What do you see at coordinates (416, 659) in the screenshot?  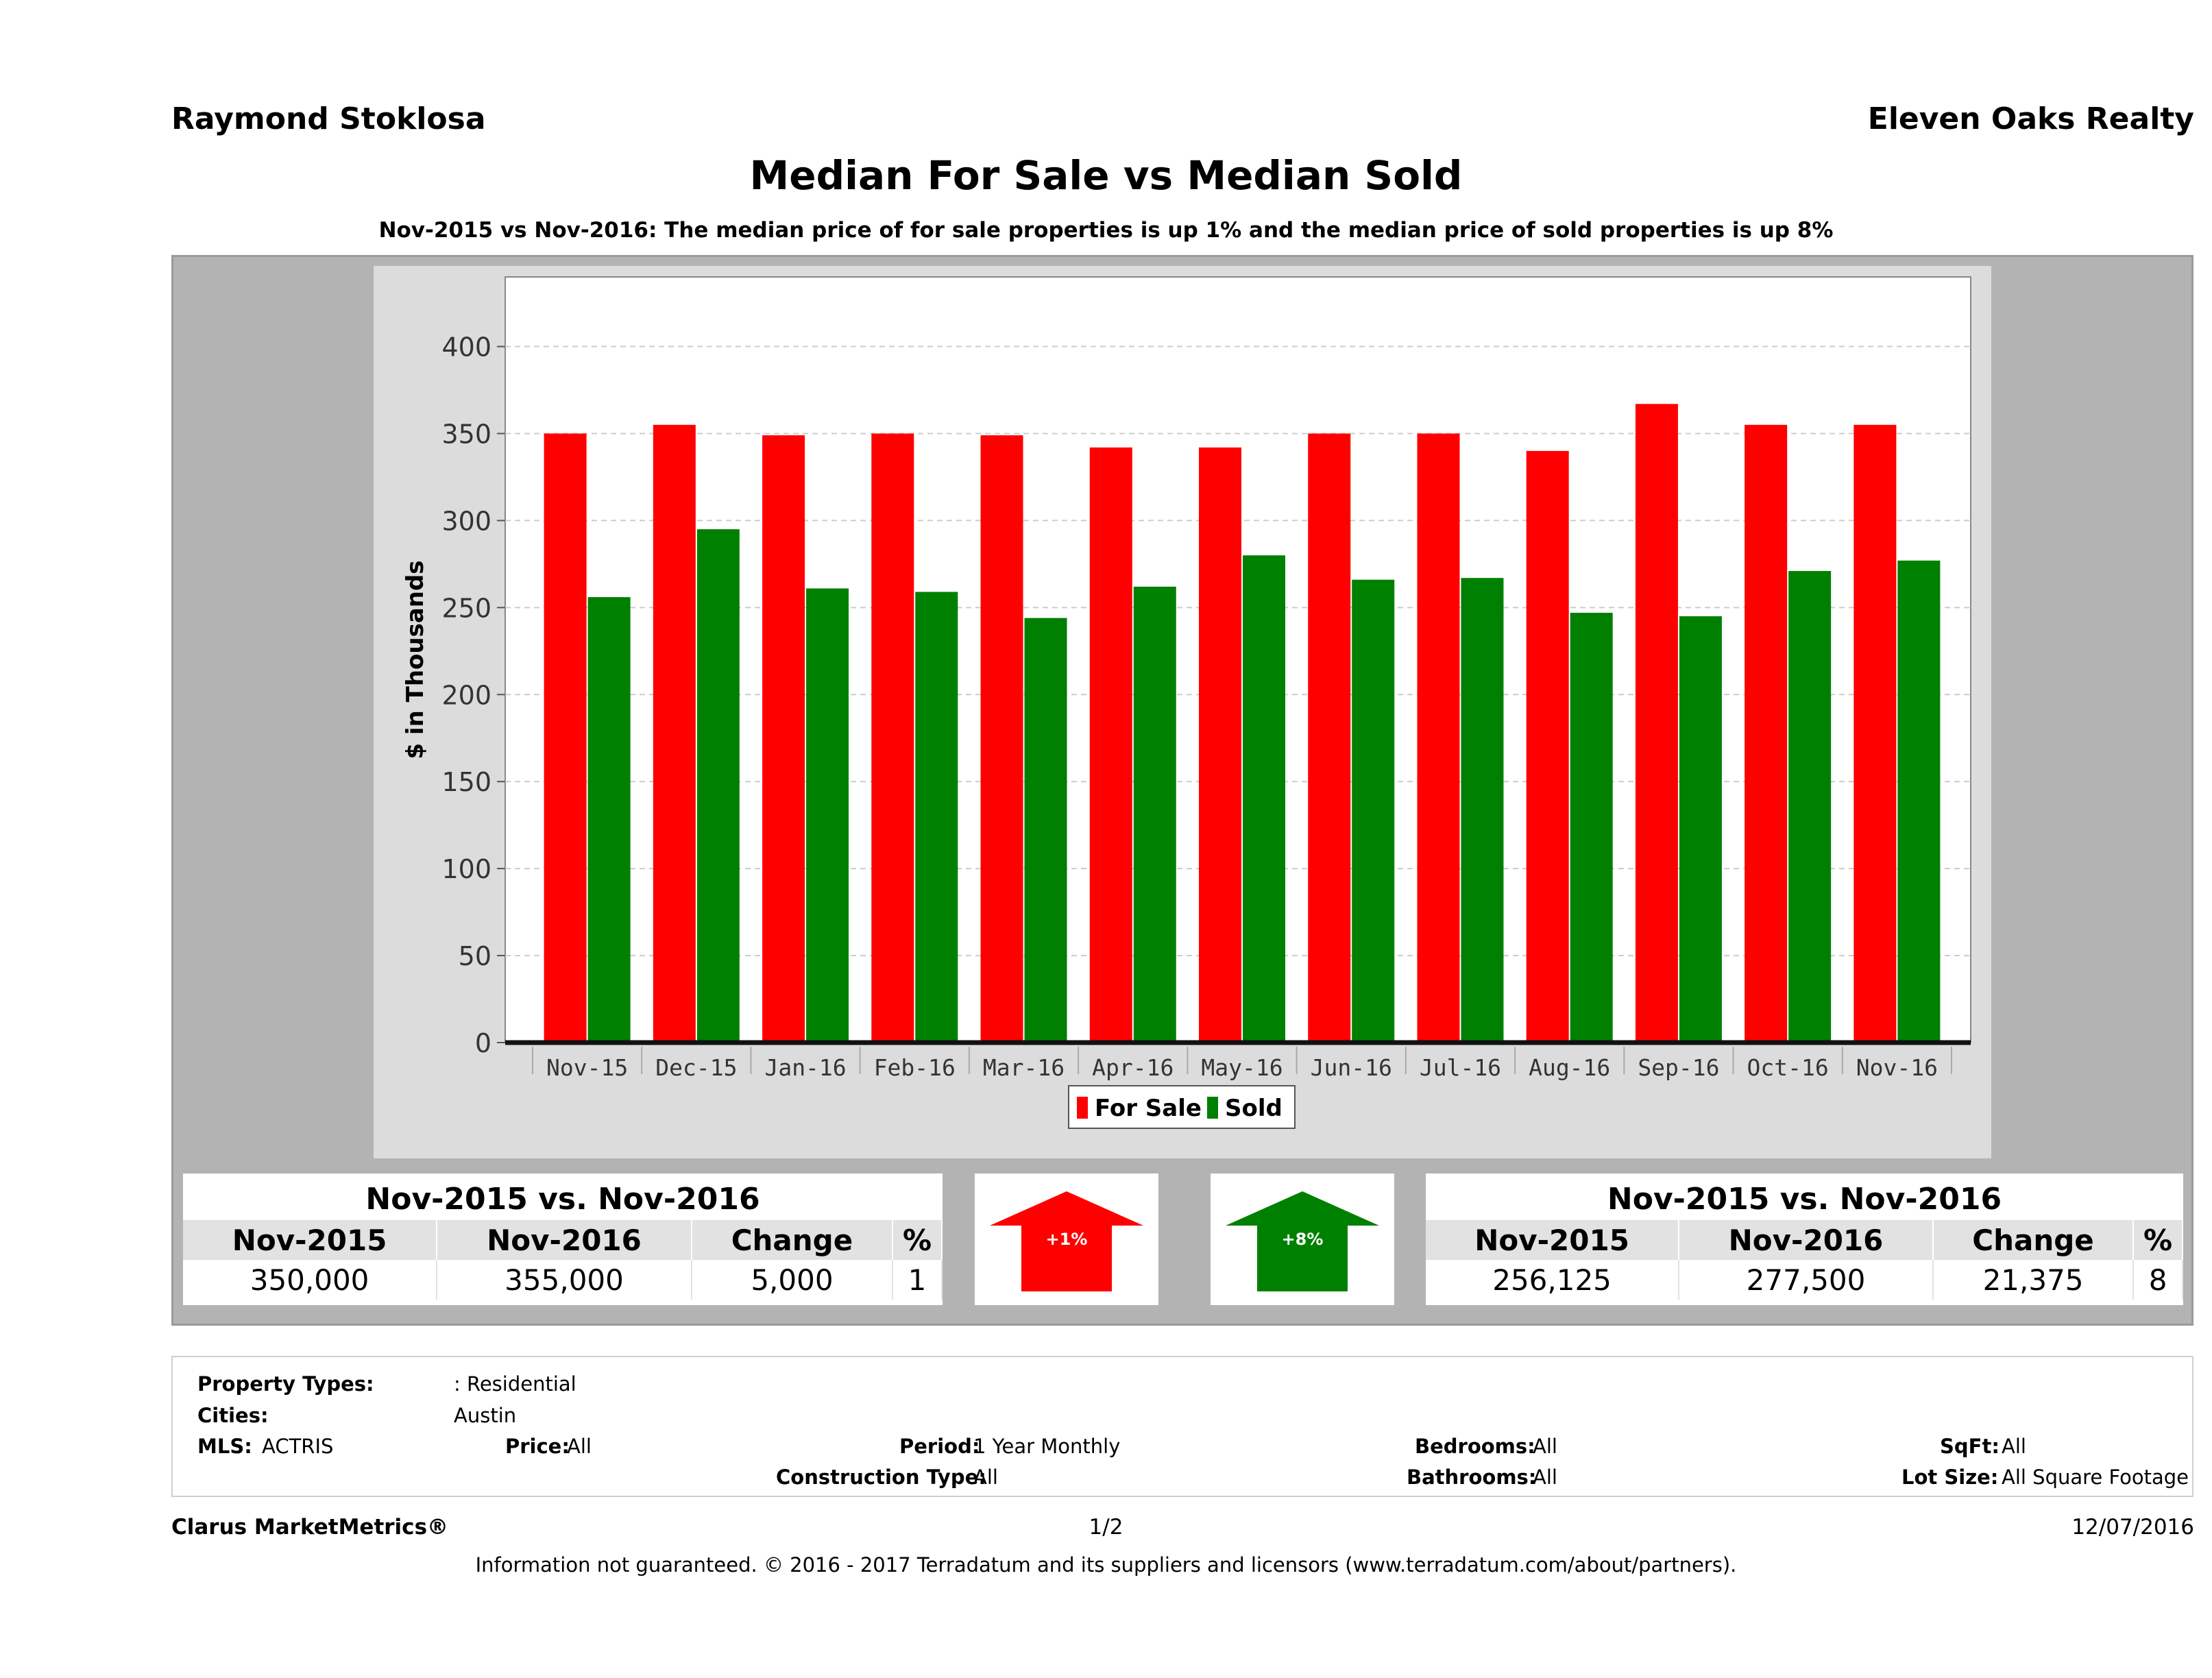 I see `y-axis-label: $ in Thousands` at bounding box center [416, 659].